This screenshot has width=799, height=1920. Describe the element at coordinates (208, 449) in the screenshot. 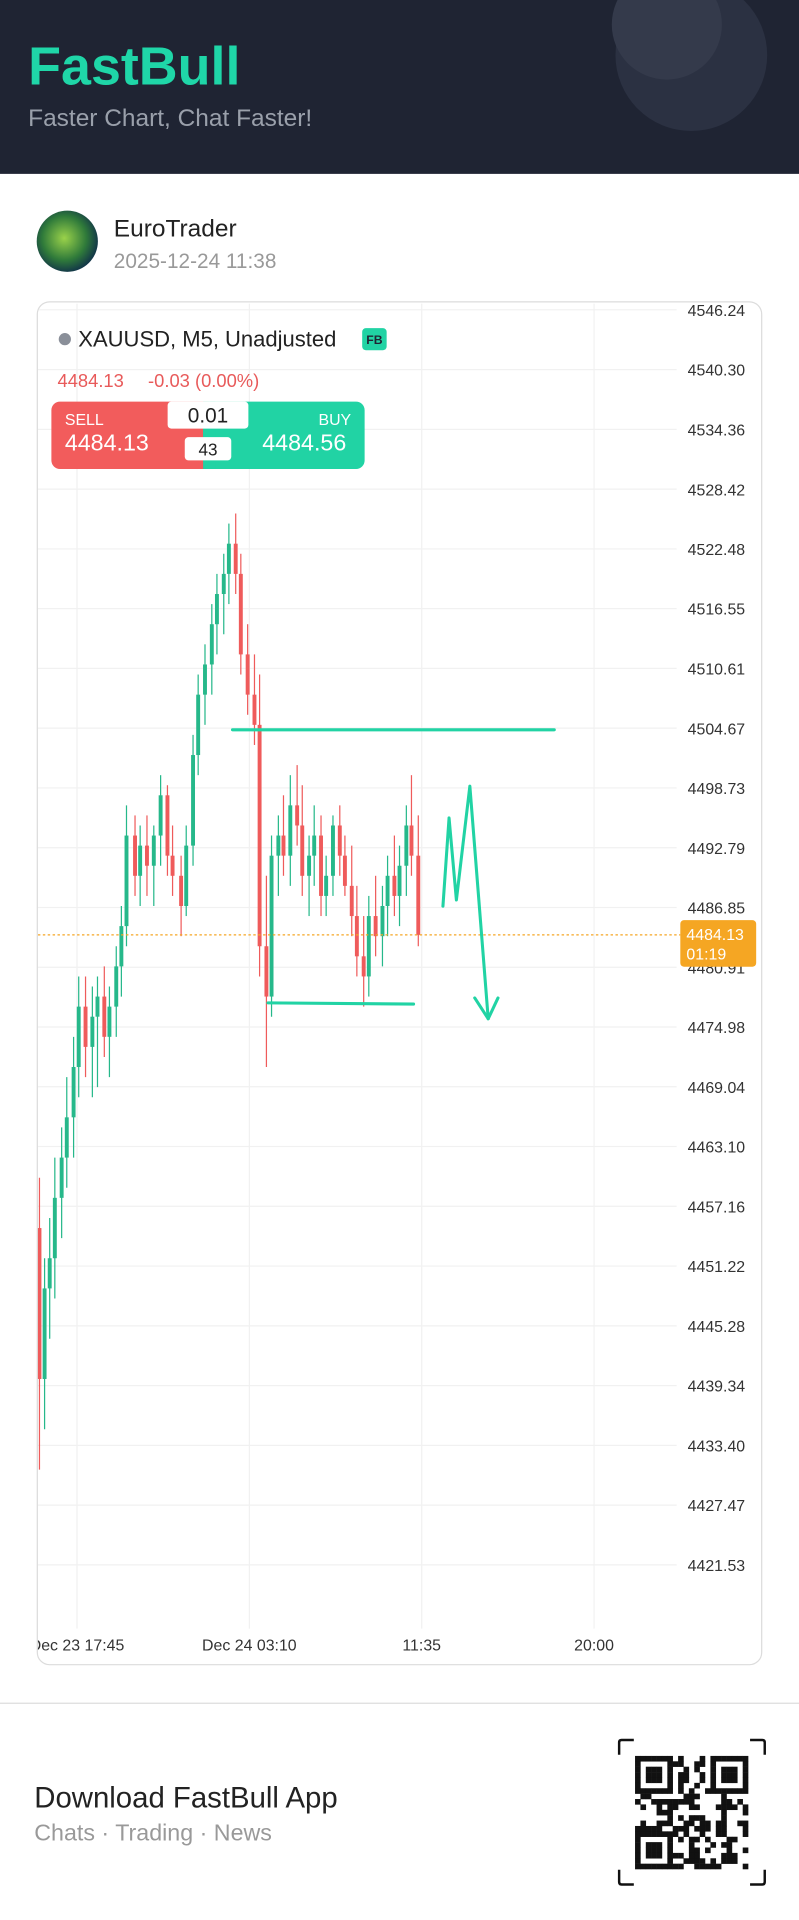

I see `spread-box` at that location.